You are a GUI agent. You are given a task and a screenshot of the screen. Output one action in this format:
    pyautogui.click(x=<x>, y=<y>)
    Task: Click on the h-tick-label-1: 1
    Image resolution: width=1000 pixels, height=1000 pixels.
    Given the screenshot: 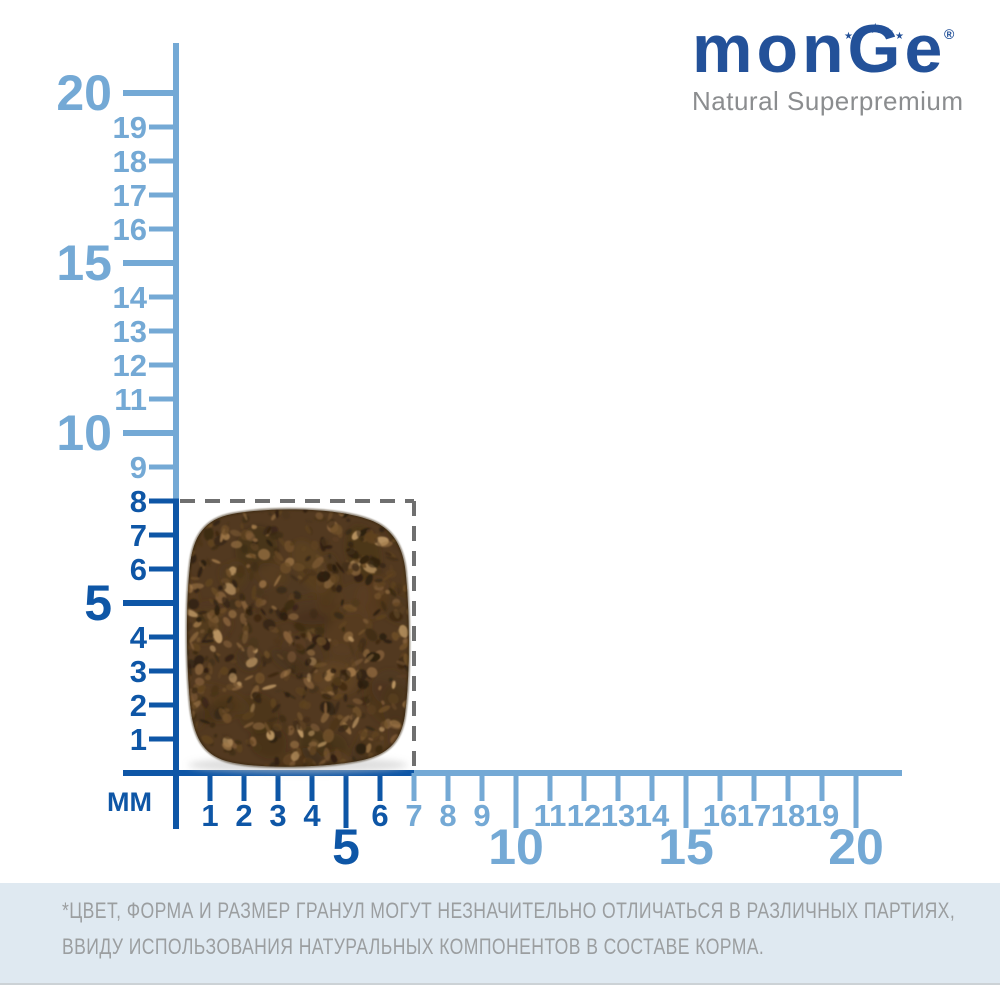 What is the action you would take?
    pyautogui.click(x=209, y=815)
    